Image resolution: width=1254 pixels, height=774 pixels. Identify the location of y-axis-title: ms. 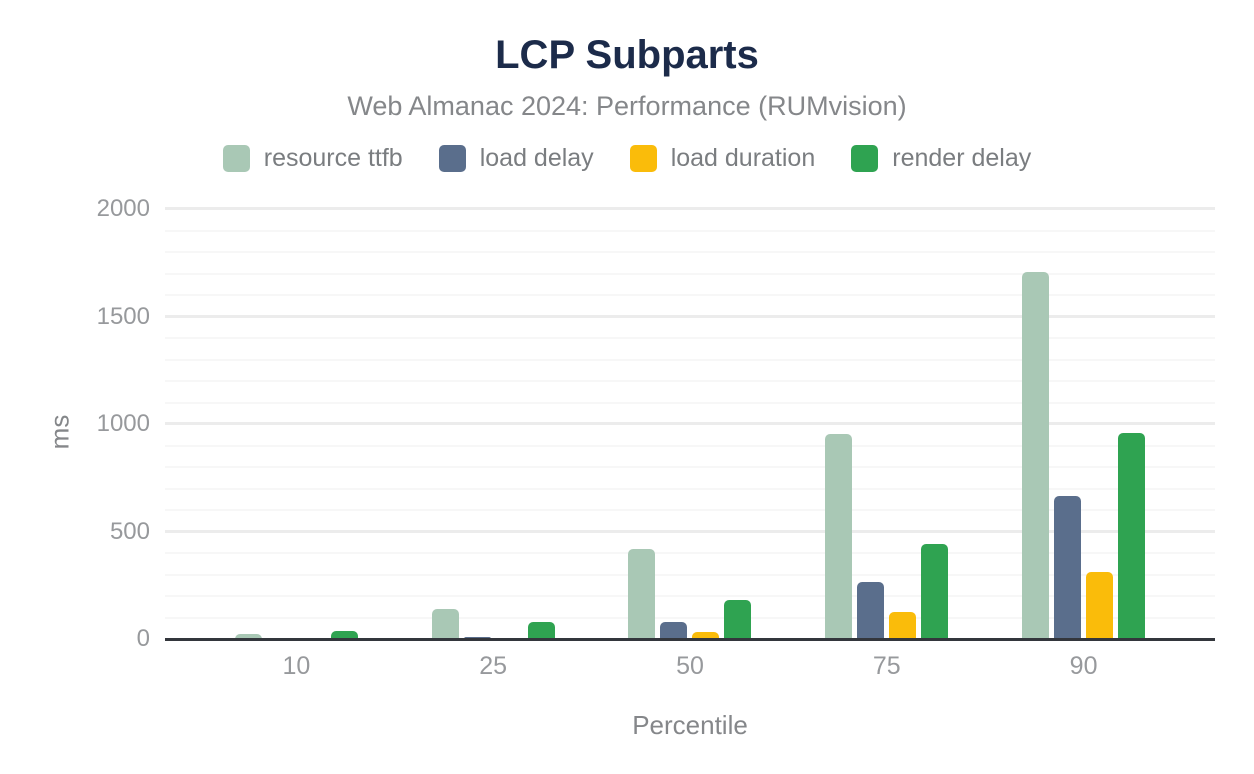
(59, 432).